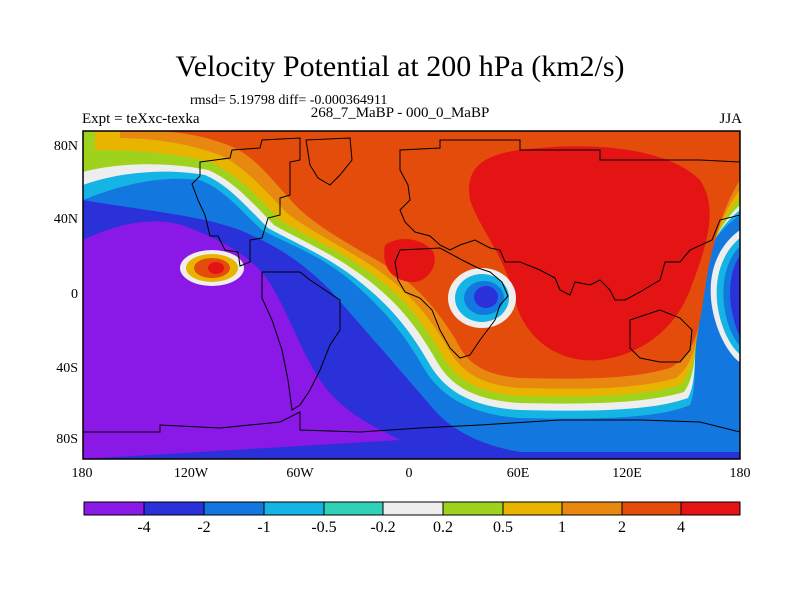 This screenshot has width=800, height=600. I want to click on colorbar-label: 0.2, so click(443, 527).